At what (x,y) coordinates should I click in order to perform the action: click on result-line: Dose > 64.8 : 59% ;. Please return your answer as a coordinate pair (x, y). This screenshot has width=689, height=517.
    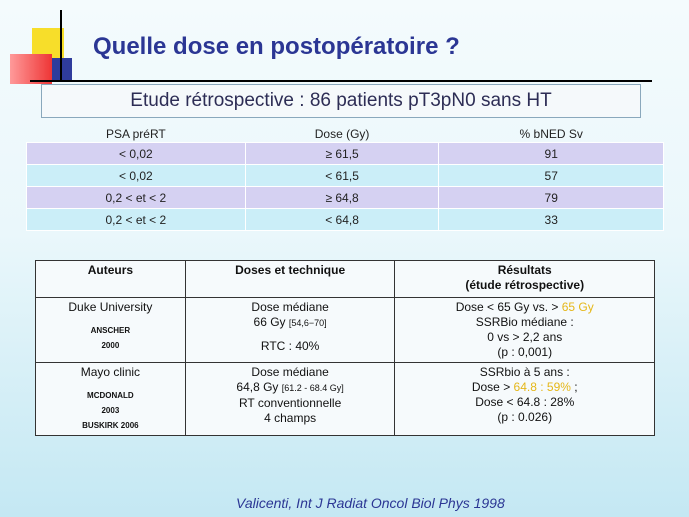
    Looking at the image, I should click on (524, 387).